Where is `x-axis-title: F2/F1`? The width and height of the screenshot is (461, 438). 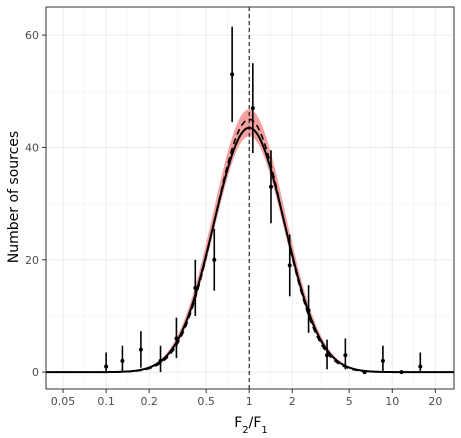 x-axis-title: F2/F1 is located at coordinates (251, 425).